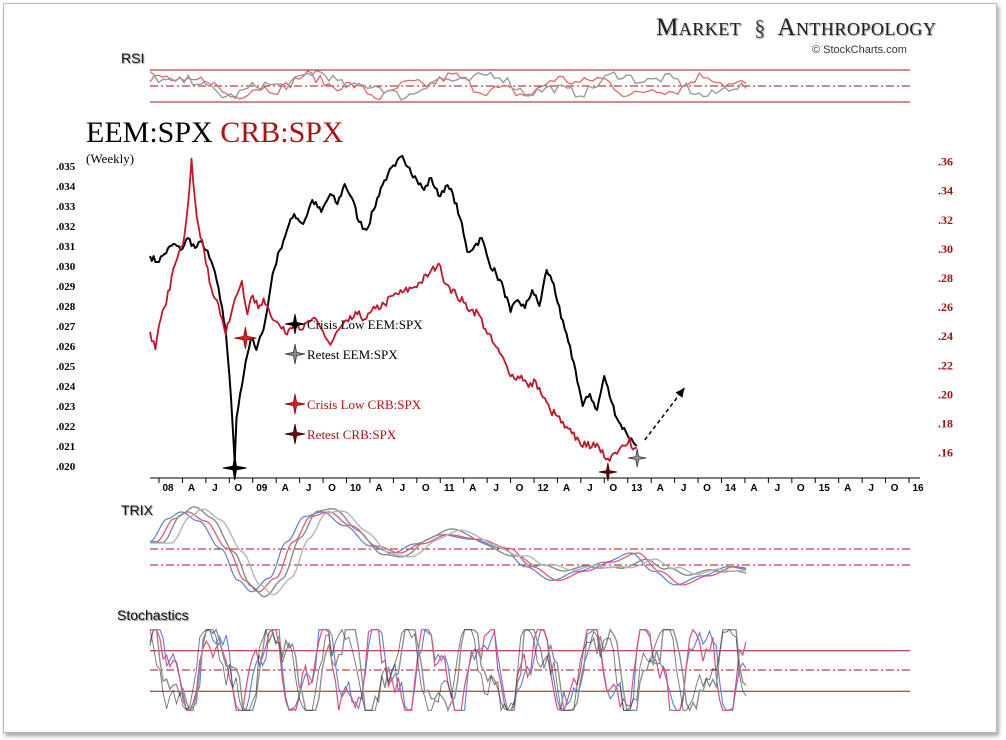 This screenshot has height=740, width=1006. What do you see at coordinates (699, 27) in the screenshot?
I see `brand-left: Market` at bounding box center [699, 27].